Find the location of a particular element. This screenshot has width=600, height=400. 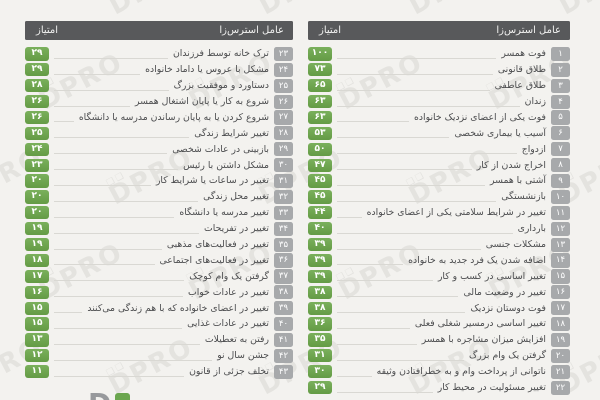

score-badge: ۵۳ is located at coordinates (320, 133).